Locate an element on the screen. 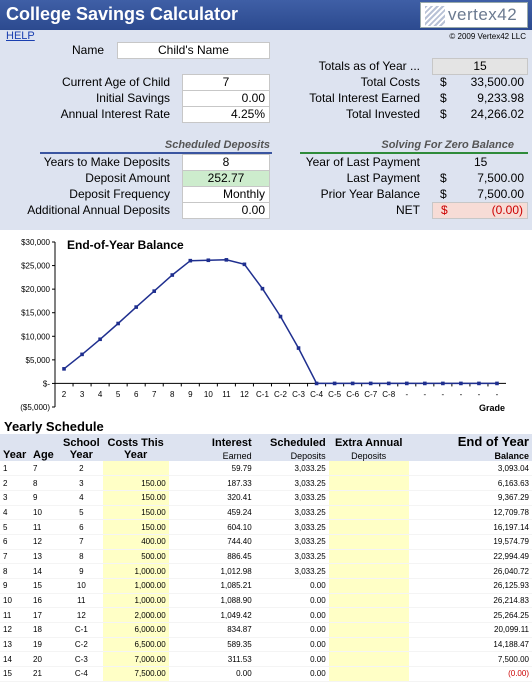 The height and width of the screenshot is (686, 532). cell-school-year: 12 is located at coordinates (81, 615).